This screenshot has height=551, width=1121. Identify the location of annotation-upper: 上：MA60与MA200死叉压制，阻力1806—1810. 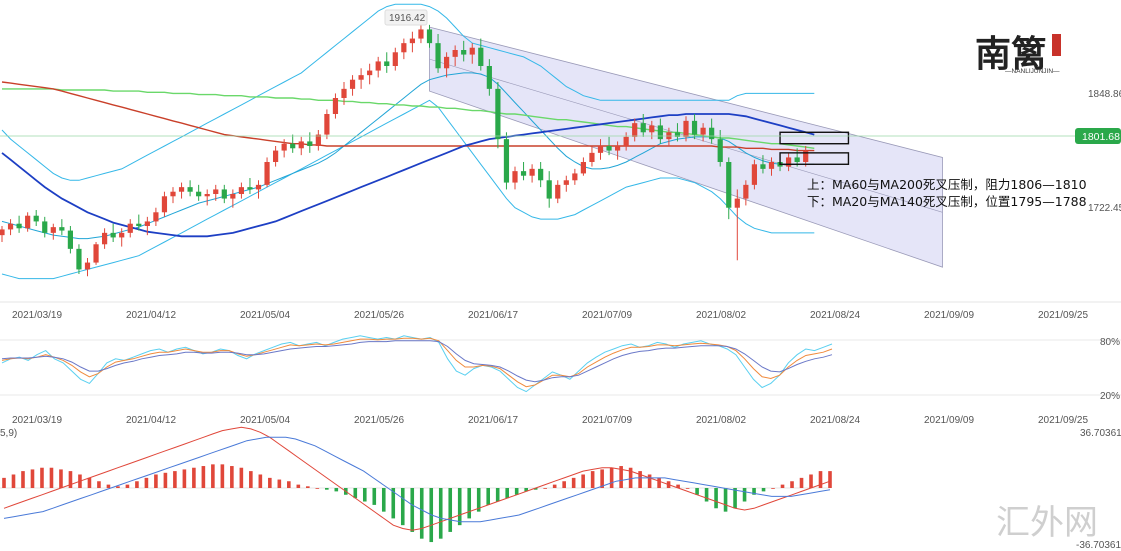
(947, 184).